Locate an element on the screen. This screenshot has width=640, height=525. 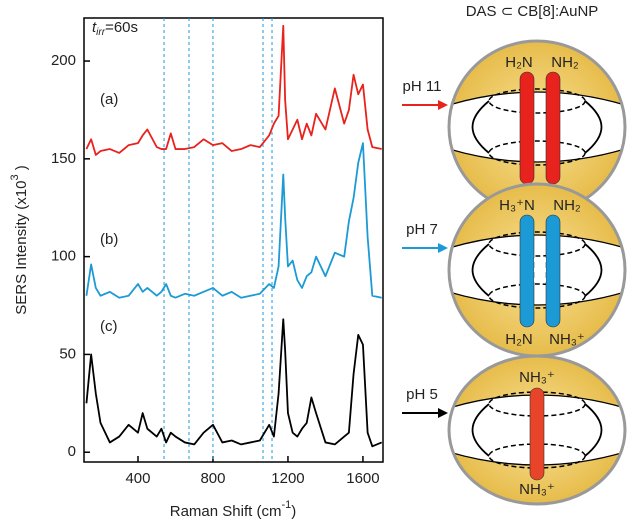
x-tick-label: 1600 is located at coordinates (362, 478).